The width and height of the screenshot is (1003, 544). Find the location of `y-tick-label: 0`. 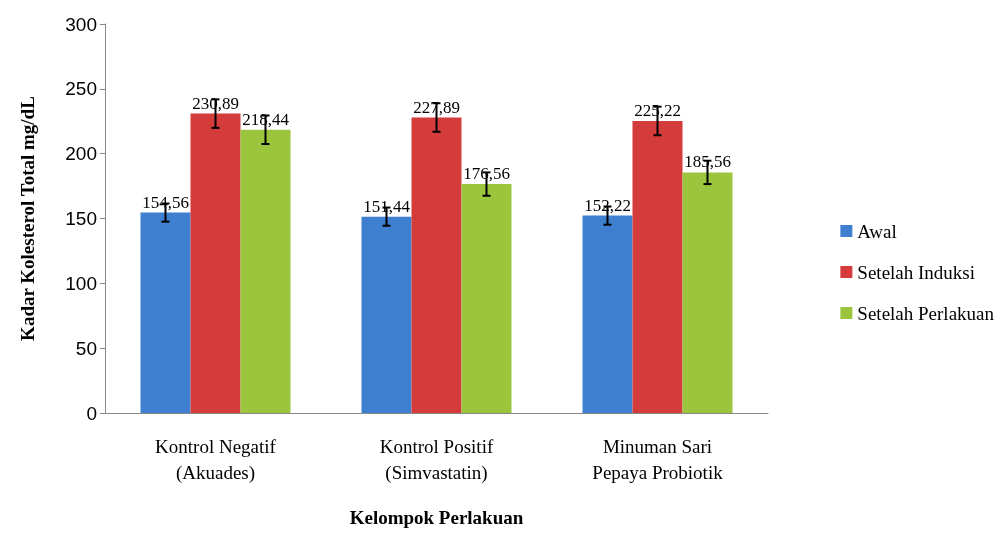

y-tick-label: 0 is located at coordinates (91, 413).